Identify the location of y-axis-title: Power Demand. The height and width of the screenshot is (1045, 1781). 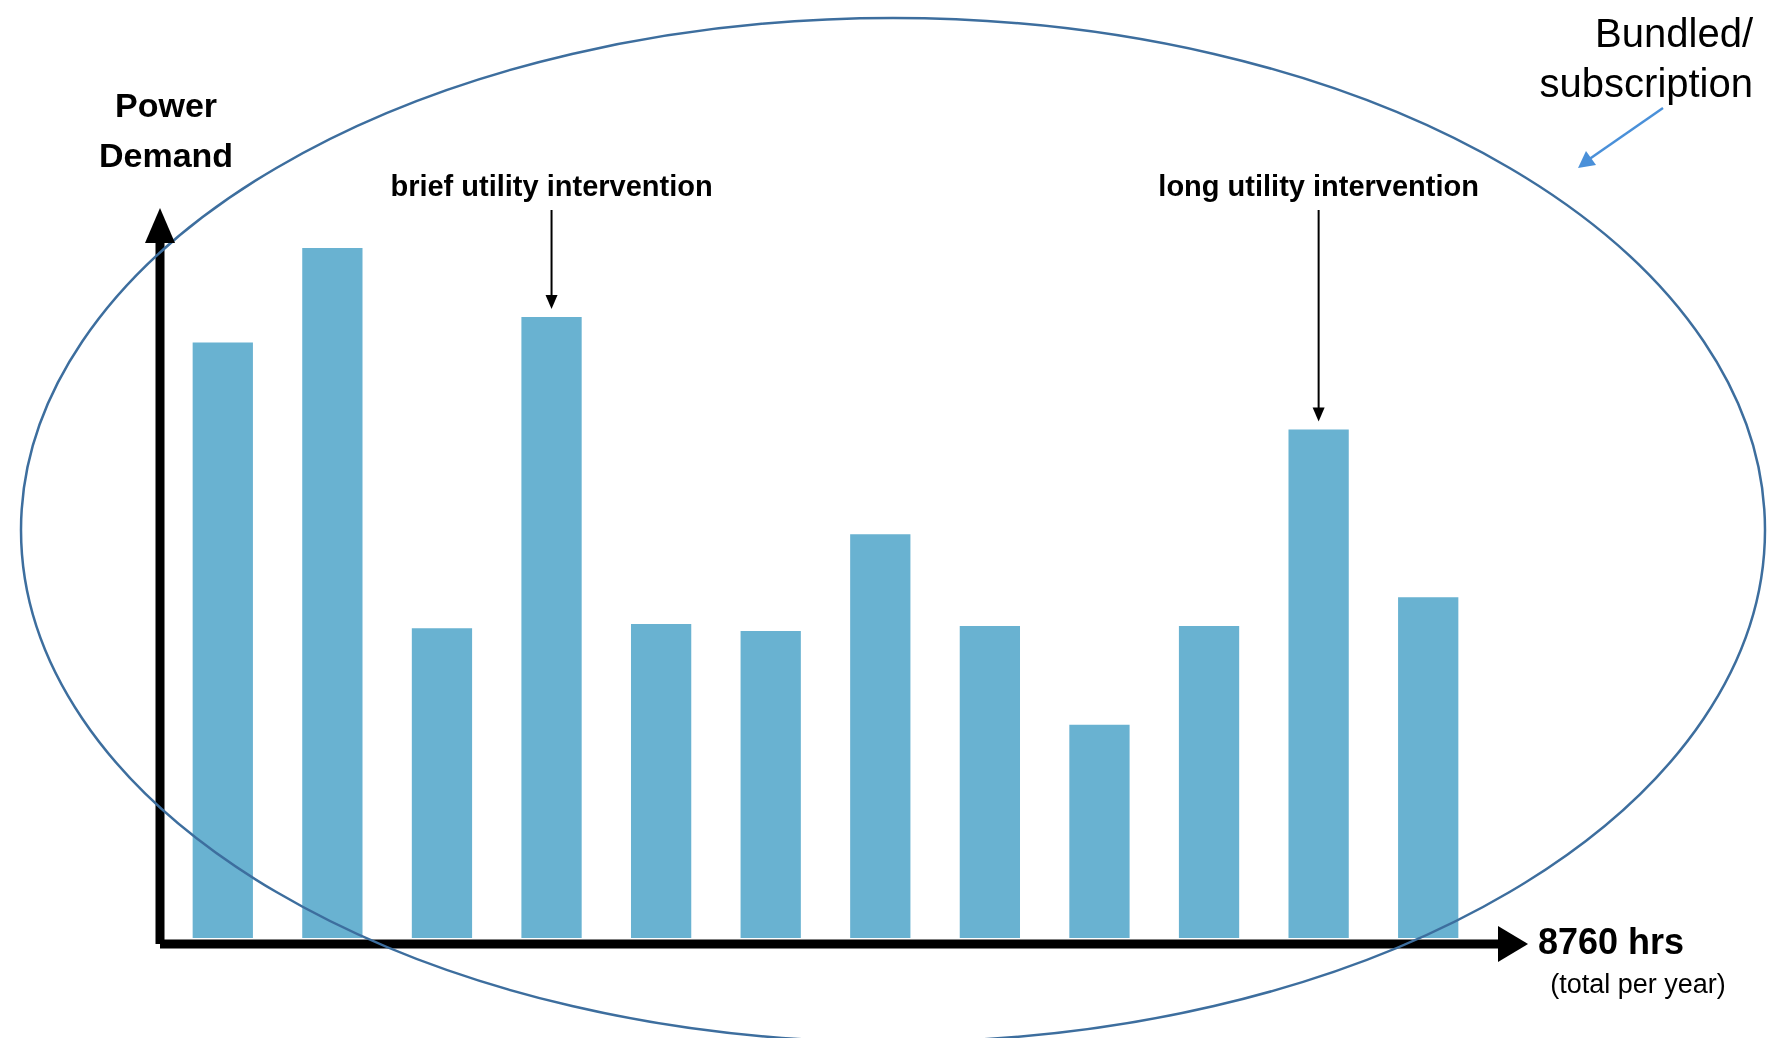
(166, 130).